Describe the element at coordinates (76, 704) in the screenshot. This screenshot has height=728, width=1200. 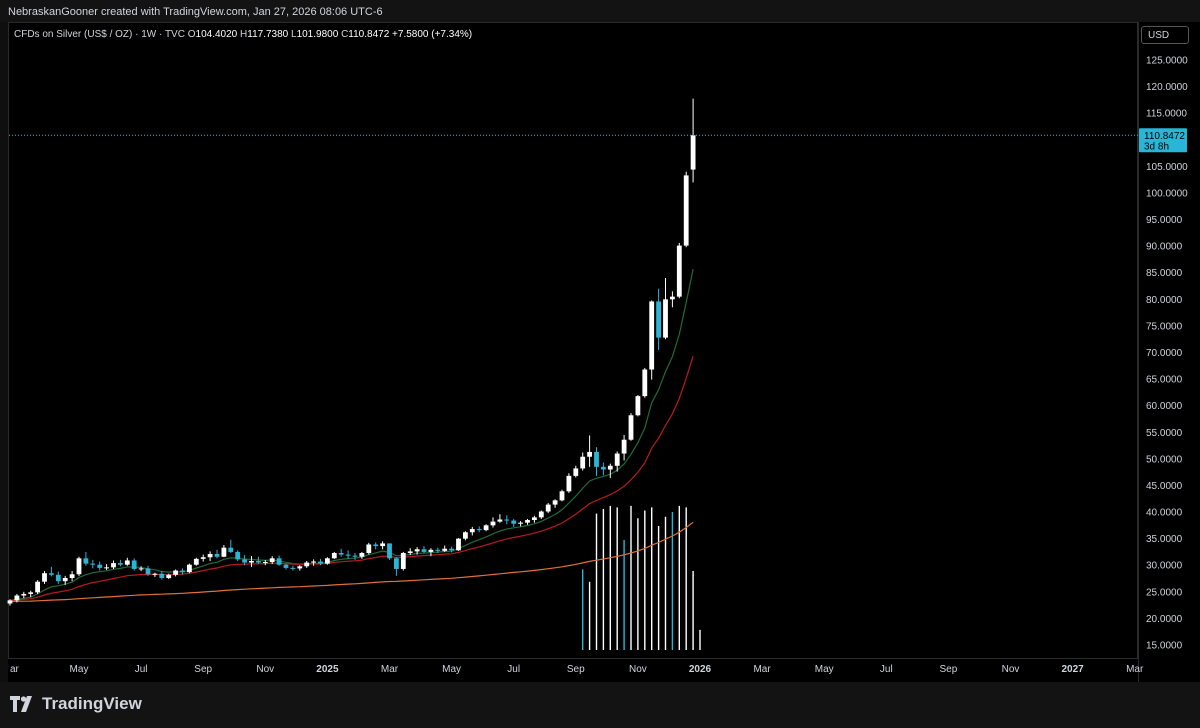
I see `tradingview-logo: TradingView` at that location.